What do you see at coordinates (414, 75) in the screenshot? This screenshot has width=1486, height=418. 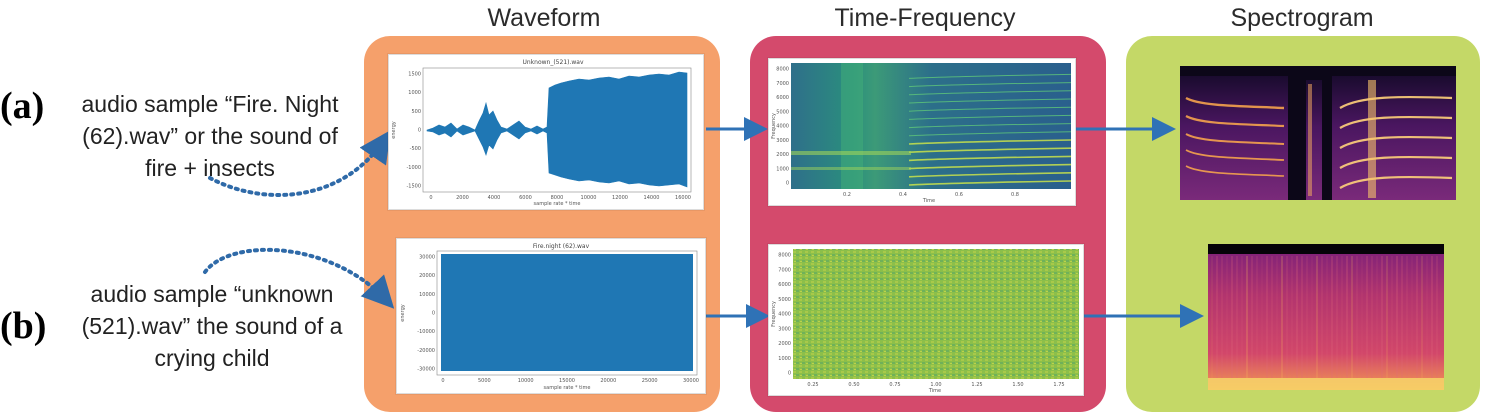 I see `y-tick-label: 1500` at bounding box center [414, 75].